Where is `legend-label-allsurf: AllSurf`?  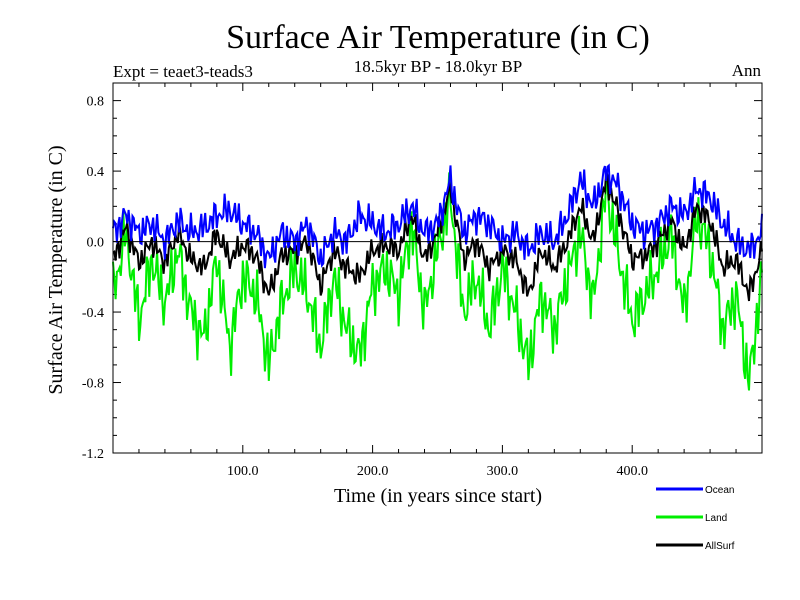
legend-label-allsurf: AllSurf is located at coordinates (720, 546).